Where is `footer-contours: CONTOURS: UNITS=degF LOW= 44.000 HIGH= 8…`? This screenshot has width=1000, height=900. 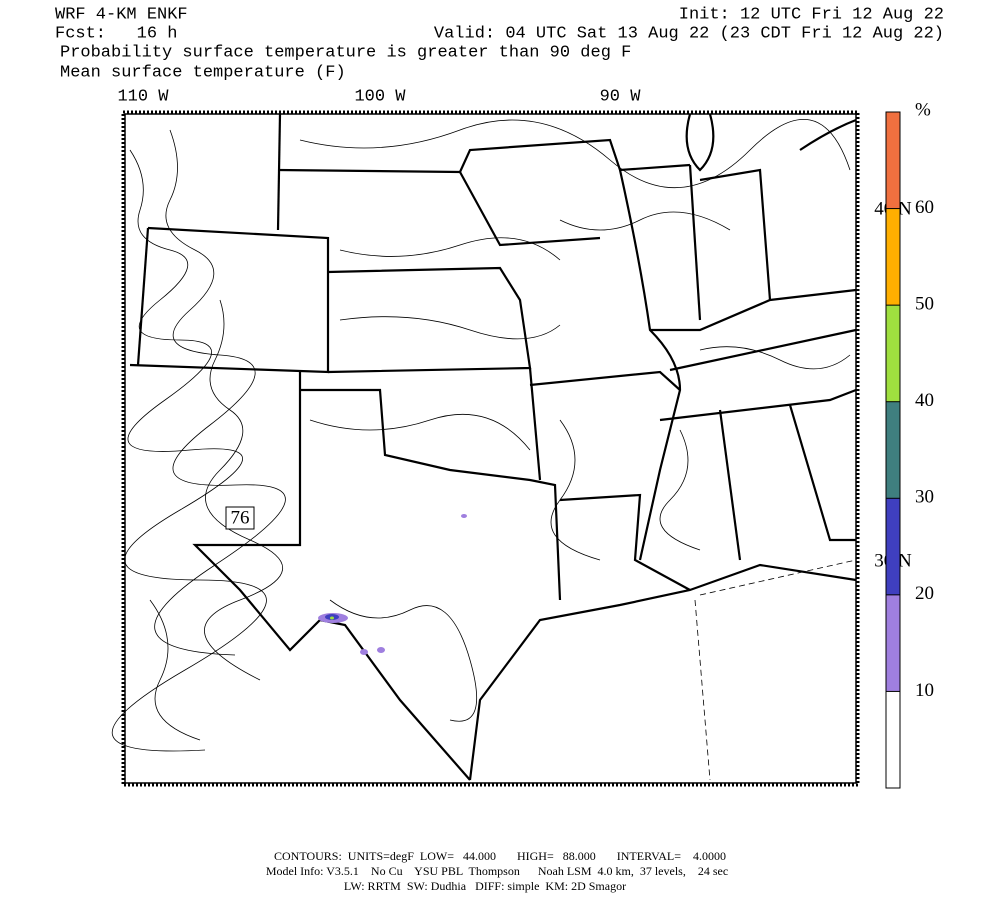 footer-contours: CONTOURS: UNITS=degF LOW= 44.000 HIGH= 8… is located at coordinates (500, 856).